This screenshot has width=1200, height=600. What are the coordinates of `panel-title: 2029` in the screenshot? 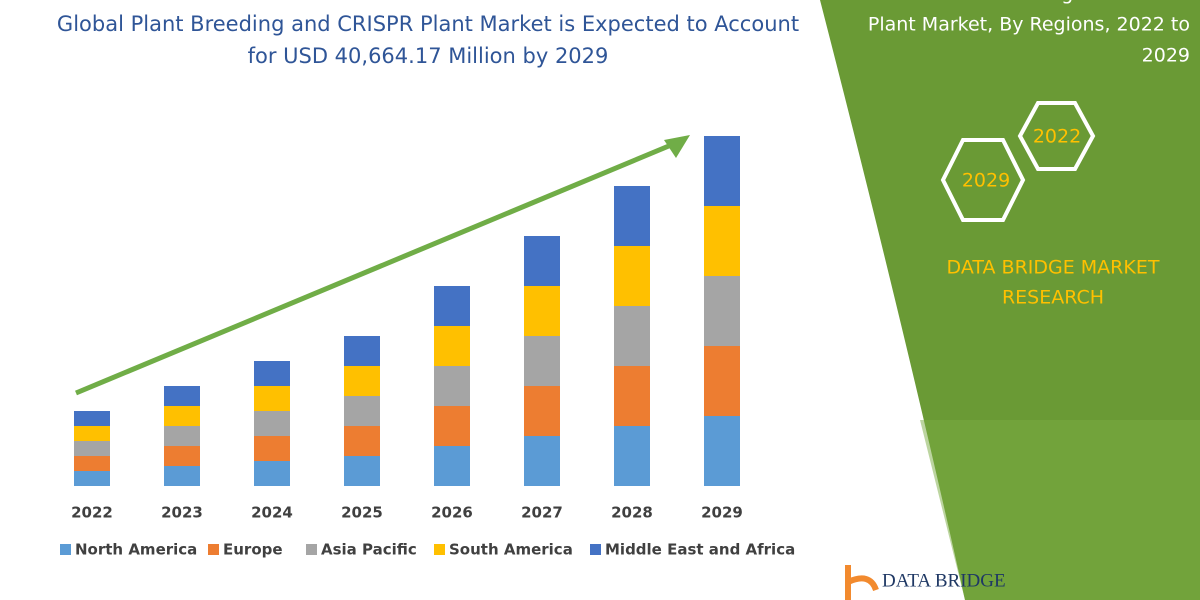 It's located at (1166, 56).